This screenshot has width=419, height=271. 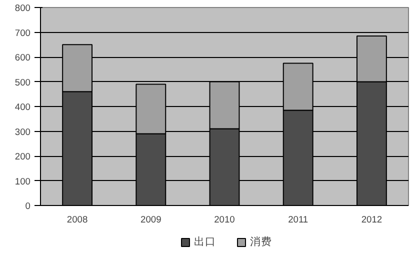 I want to click on y-tick-label: 800, so click(x=22, y=8).